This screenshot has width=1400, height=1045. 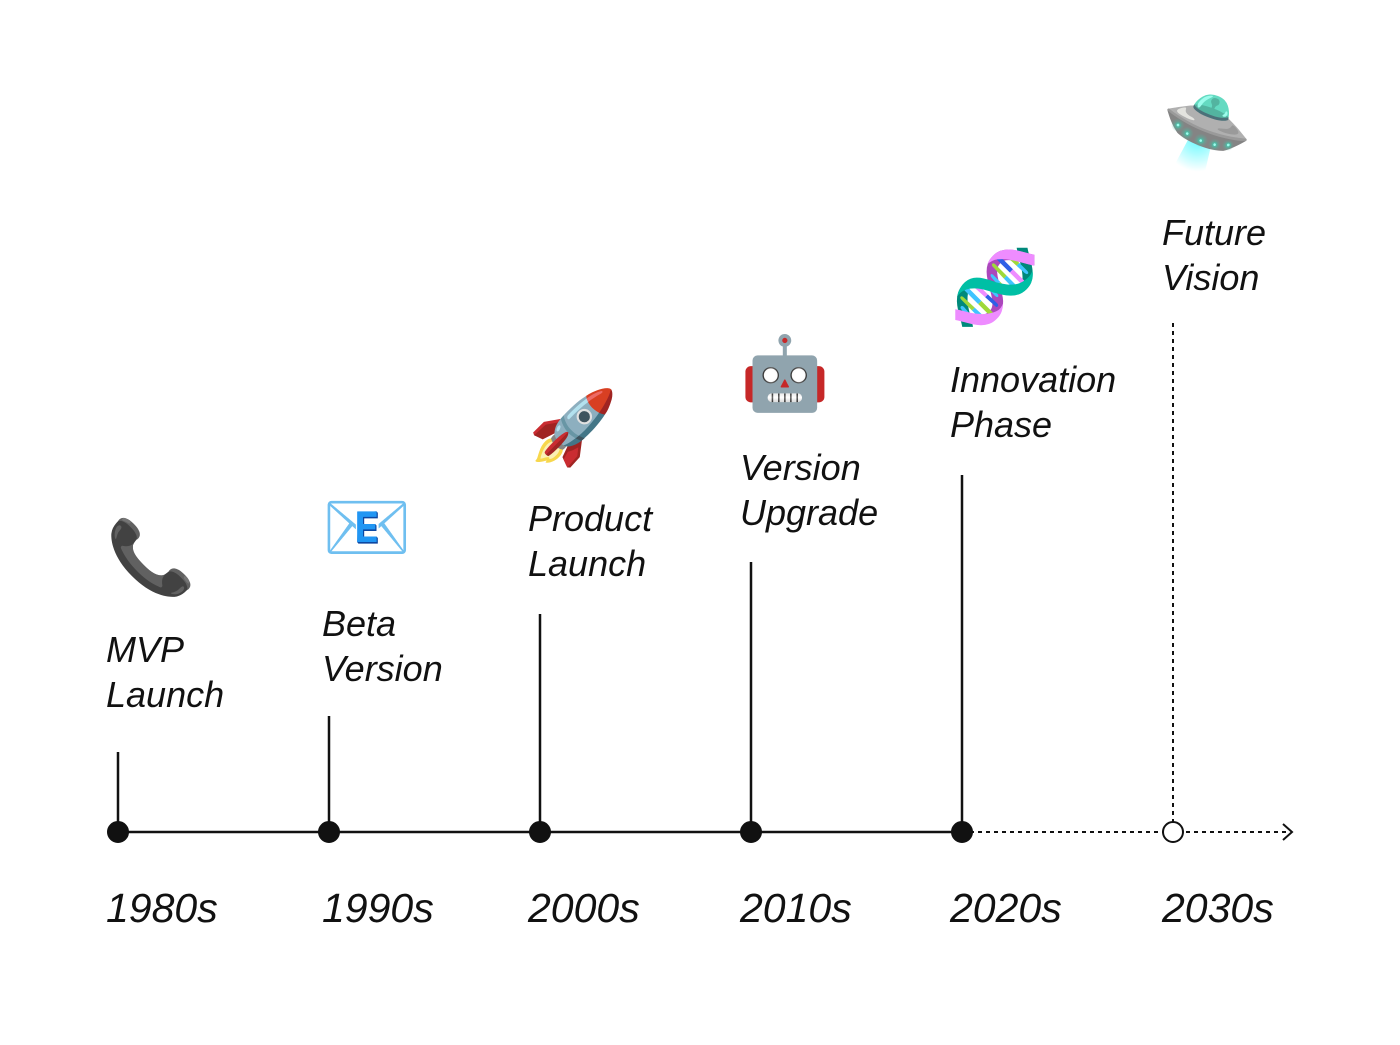 I want to click on milestone-label: Future, so click(x=1214, y=232).